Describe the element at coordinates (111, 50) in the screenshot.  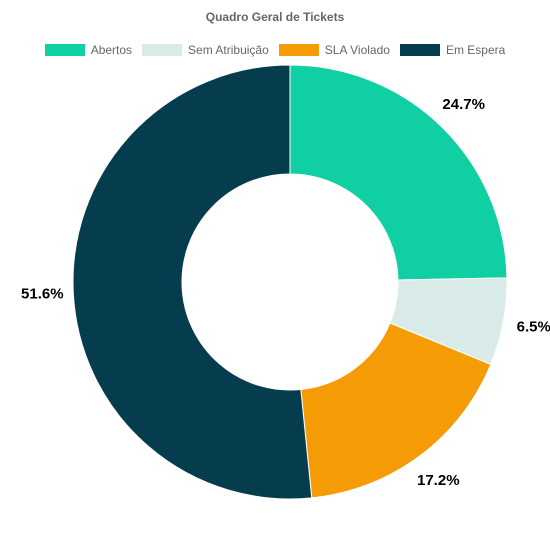
I see `legend-label-abertos: Abertos` at that location.